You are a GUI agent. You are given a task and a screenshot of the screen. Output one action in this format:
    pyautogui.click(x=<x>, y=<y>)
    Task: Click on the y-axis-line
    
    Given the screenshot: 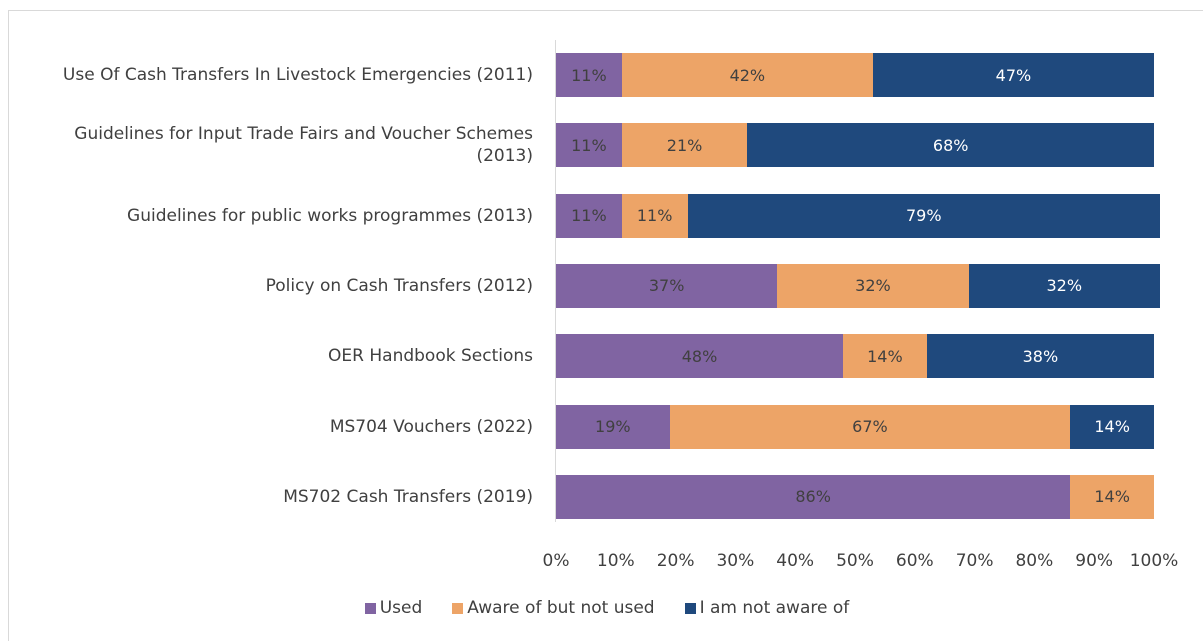 What is the action you would take?
    pyautogui.click(x=555, y=281)
    